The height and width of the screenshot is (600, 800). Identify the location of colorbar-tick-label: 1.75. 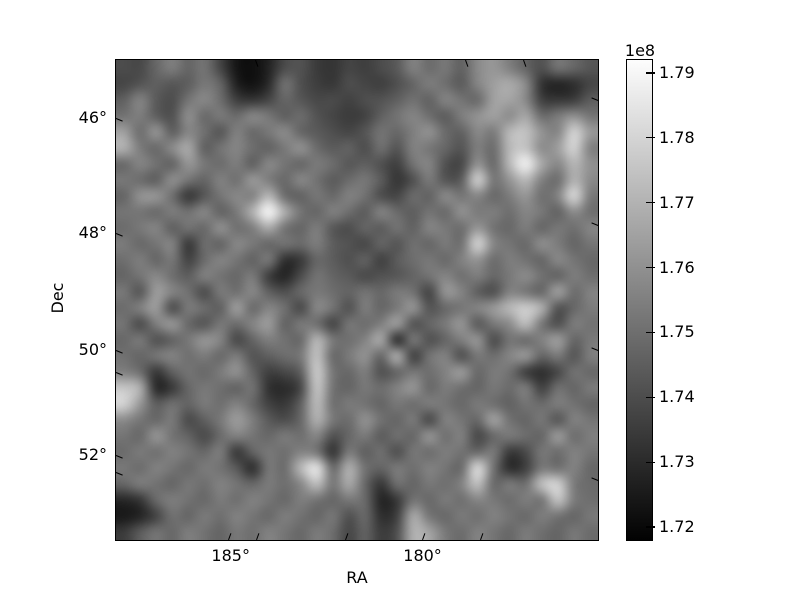
(677, 332).